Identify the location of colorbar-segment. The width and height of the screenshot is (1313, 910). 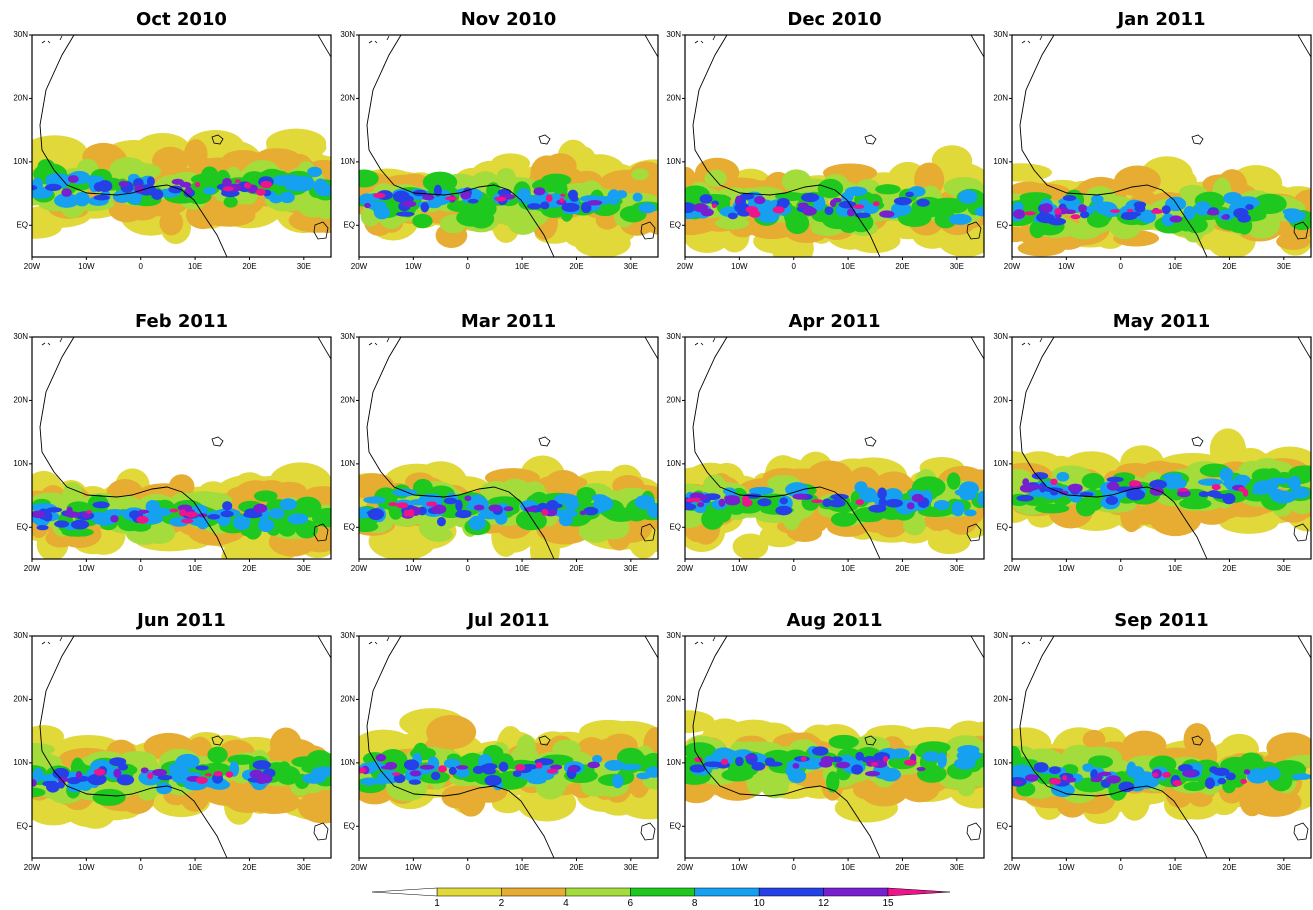
(598, 892).